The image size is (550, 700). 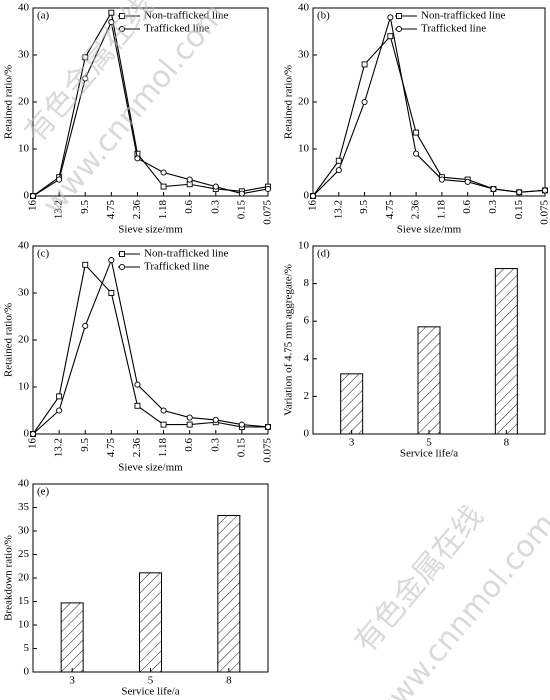 I want to click on y-tick-label: 6, so click(x=307, y=321).